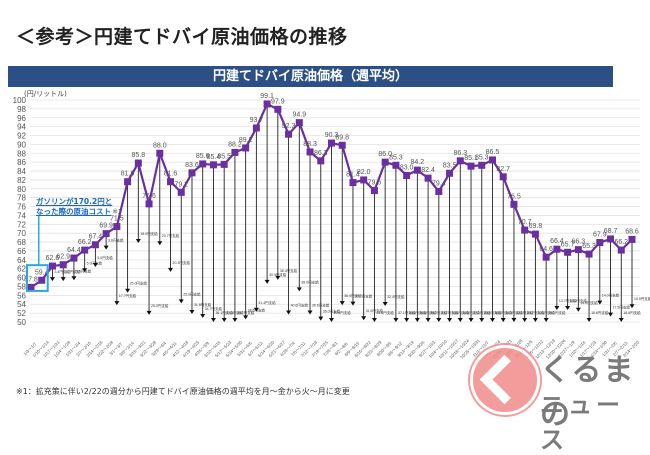 The width and height of the screenshot is (650, 455). What do you see at coordinates (246, 140) in the screenshot?
I see `data-label: 89.2` at bounding box center [246, 140].